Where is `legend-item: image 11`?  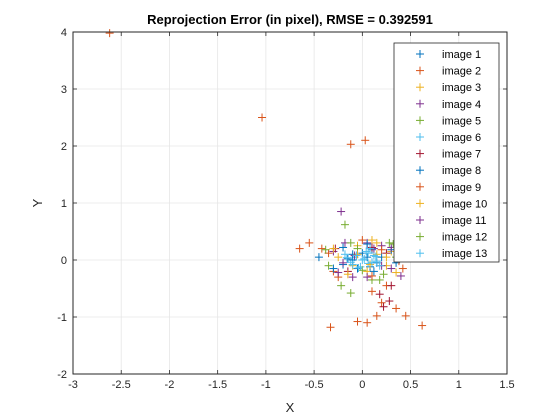
legend-item: image 11 is located at coordinates (451, 221).